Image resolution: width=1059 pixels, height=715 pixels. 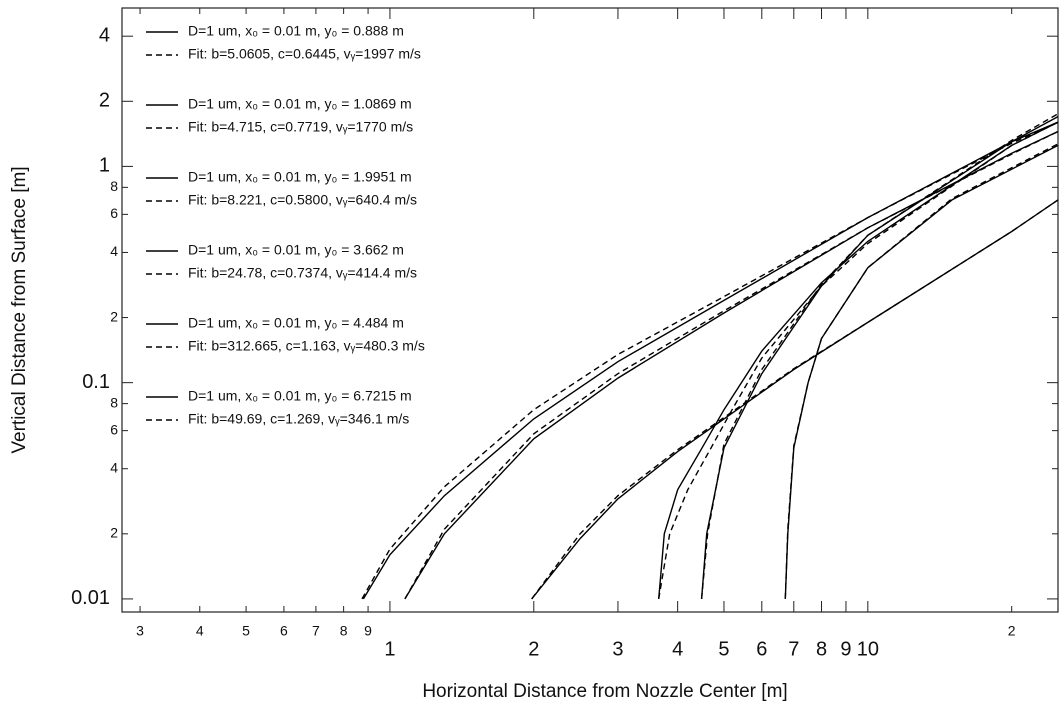 What do you see at coordinates (304, 54) in the screenshot?
I see `legend-label: Fit: b=5.0605, c=0.6445, vᵧ=1997 m/s` at bounding box center [304, 54].